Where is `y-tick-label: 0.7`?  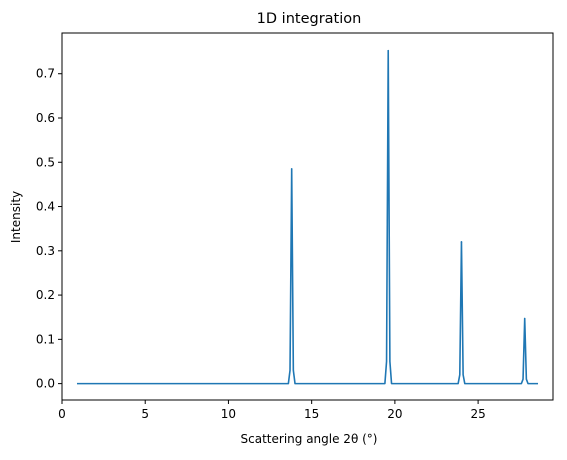
y-tick-label: 0.7 is located at coordinates (45, 74).